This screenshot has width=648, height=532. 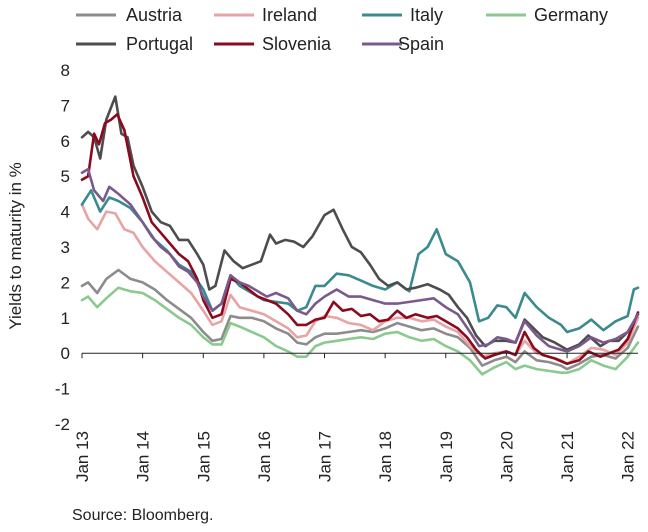 I want to click on legend-label-germany: Germany, so click(x=571, y=15).